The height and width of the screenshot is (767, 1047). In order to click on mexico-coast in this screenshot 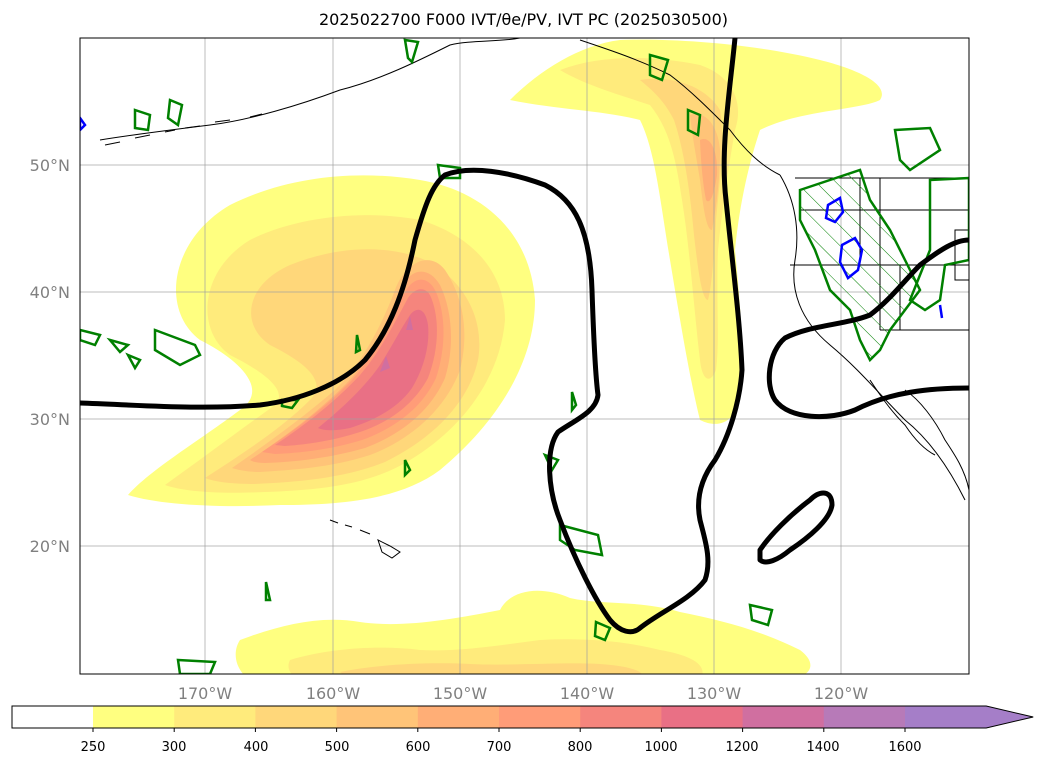, I will do `click(936, 440)`.